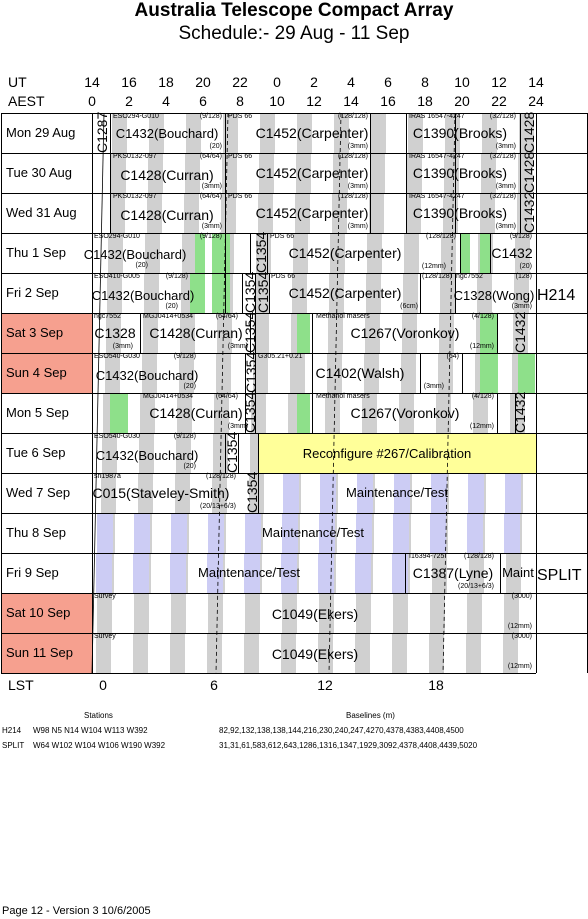 This screenshot has width=588, height=919. I want to click on wavelength: (6cm), so click(409, 306).